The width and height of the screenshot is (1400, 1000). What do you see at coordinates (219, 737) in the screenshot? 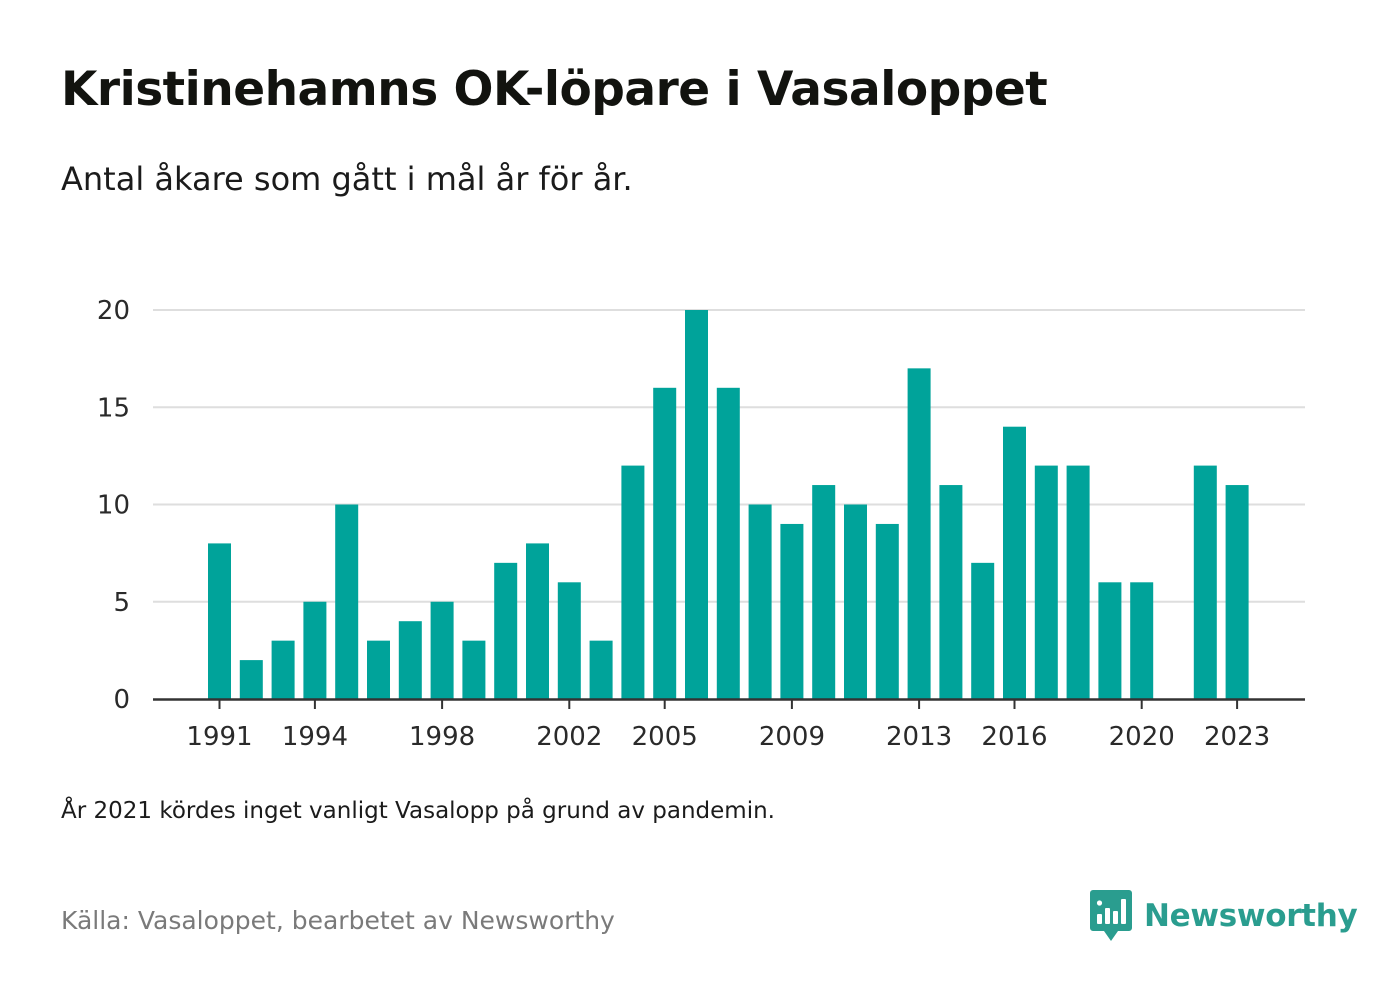
I see `x-tick-label-1991: 1991` at bounding box center [219, 737].